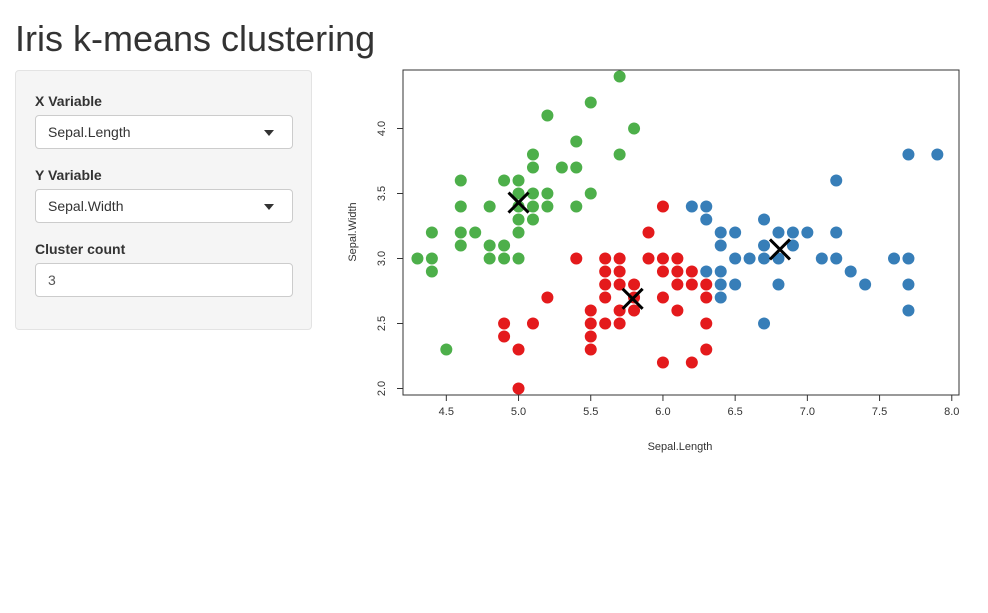  I want to click on cluster-centers, so click(649, 250).